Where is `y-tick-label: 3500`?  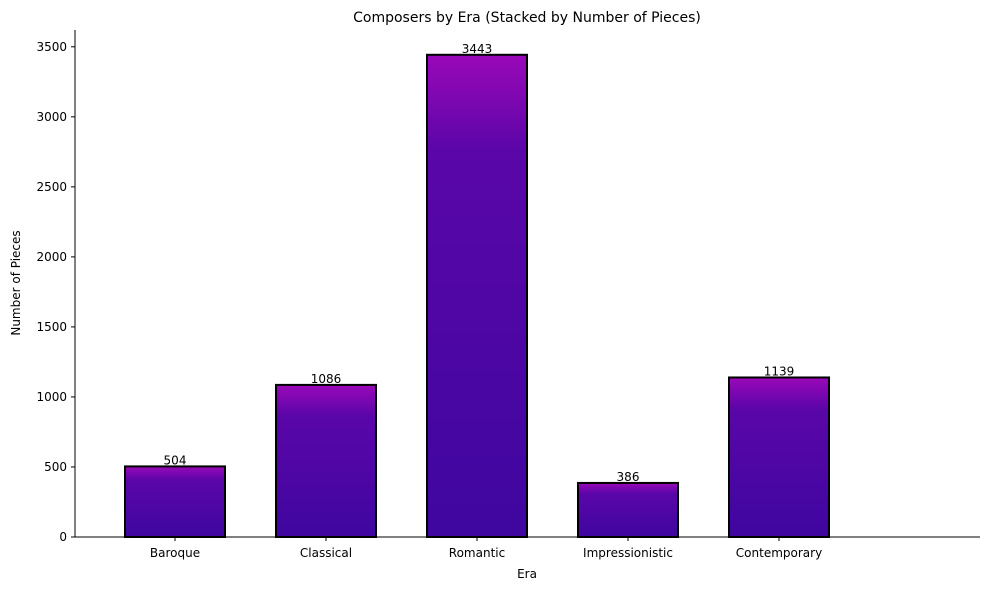
y-tick-label: 3500 is located at coordinates (51, 47).